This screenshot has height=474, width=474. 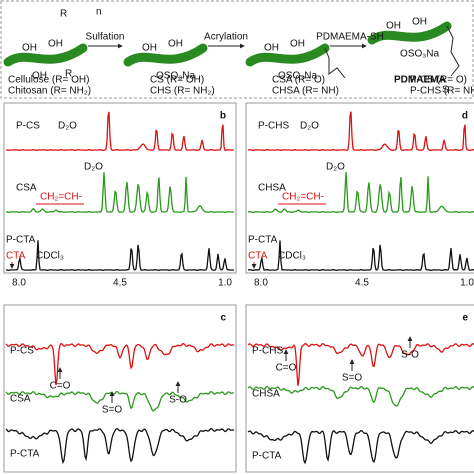 I want to click on compound-label: Cellulose (R= OH), so click(x=48, y=80).